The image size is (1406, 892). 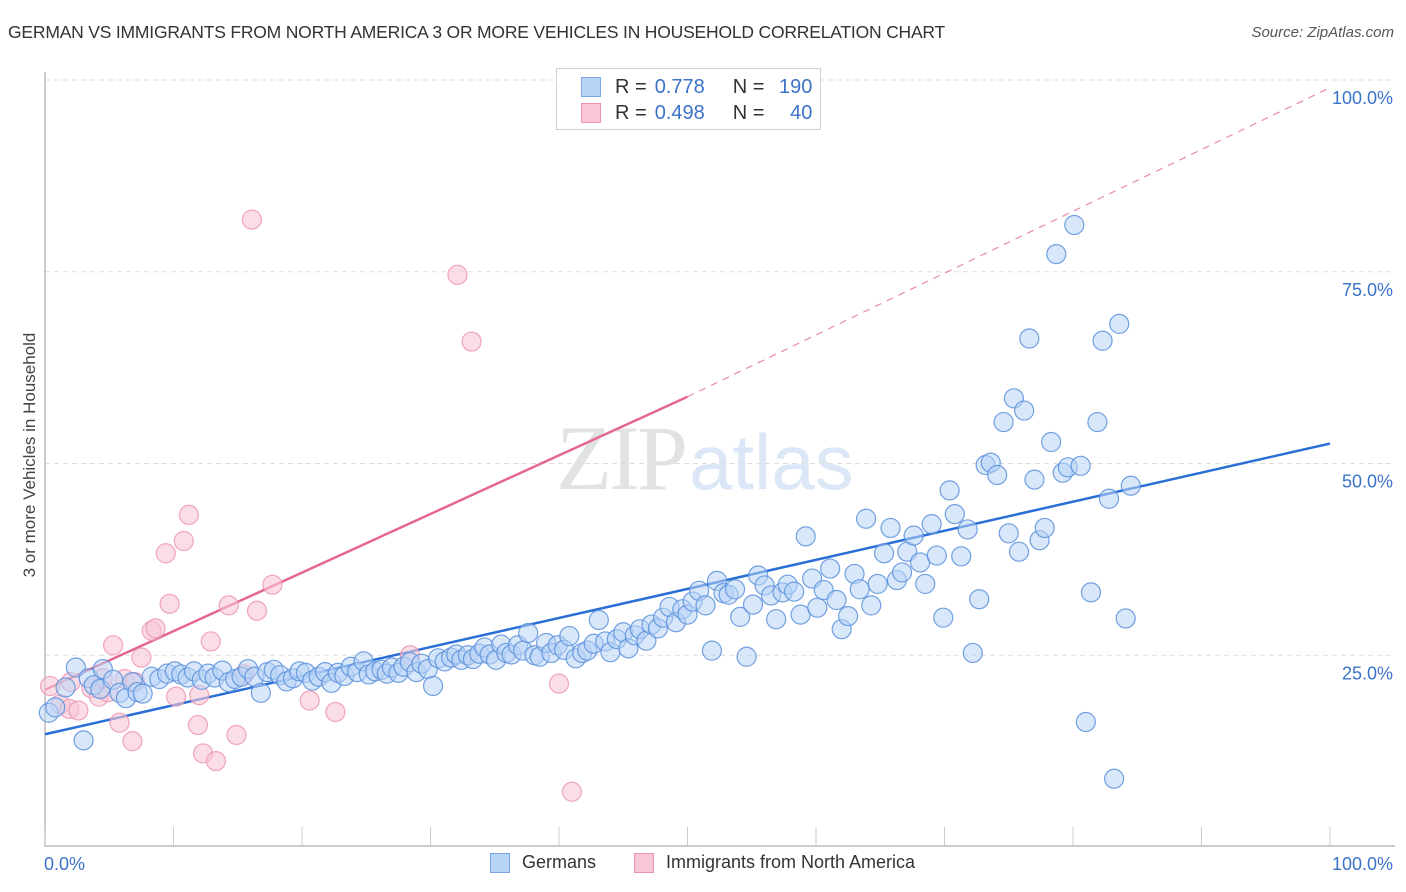 I want to click on series-label-immigrants: Immigrants from North America, so click(x=791, y=862).